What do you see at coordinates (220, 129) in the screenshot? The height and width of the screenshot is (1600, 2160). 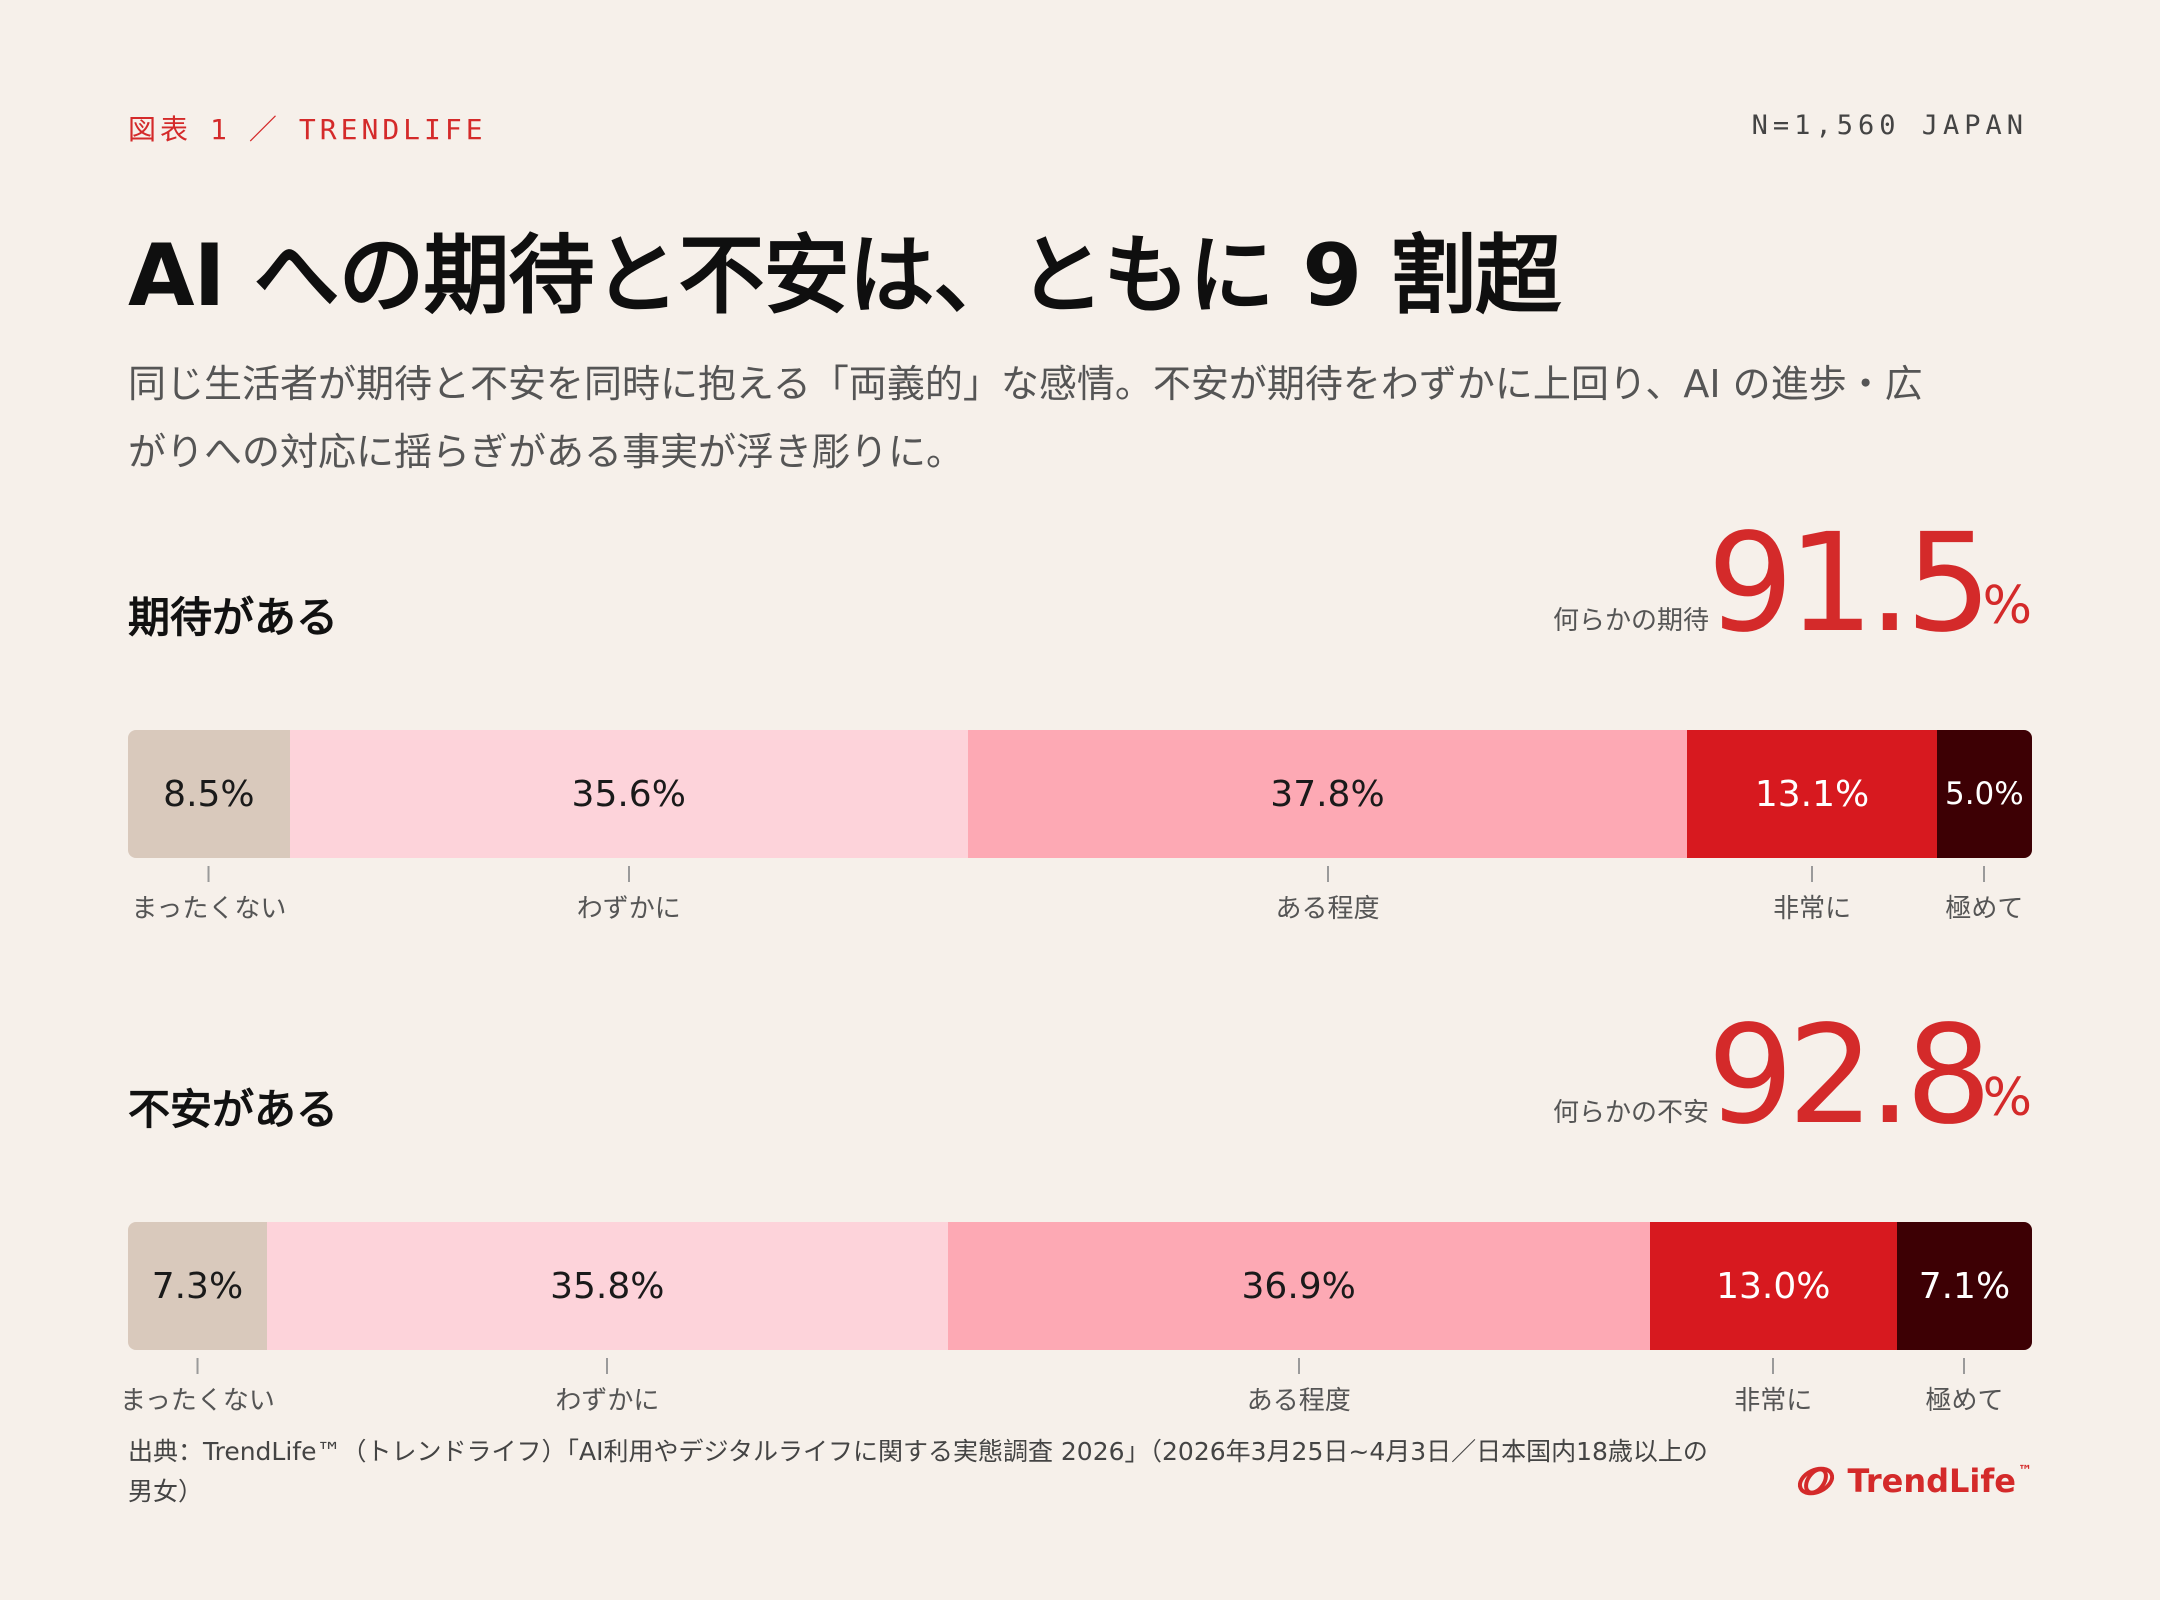 I see `figure-number: 1` at bounding box center [220, 129].